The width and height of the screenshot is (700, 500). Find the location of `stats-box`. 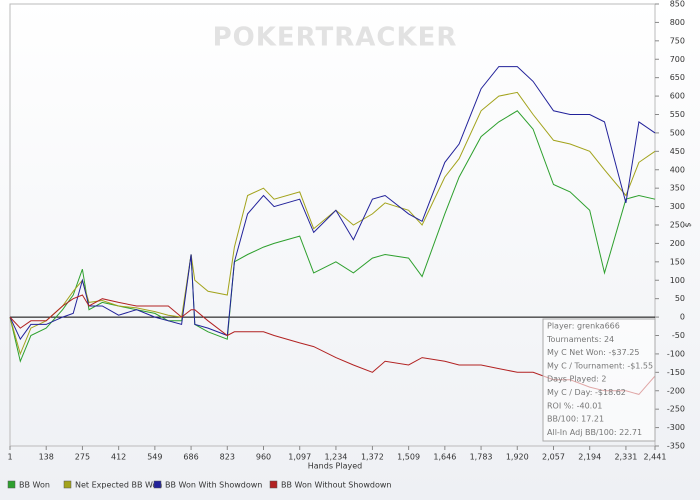

stats-box is located at coordinates (599, 380).